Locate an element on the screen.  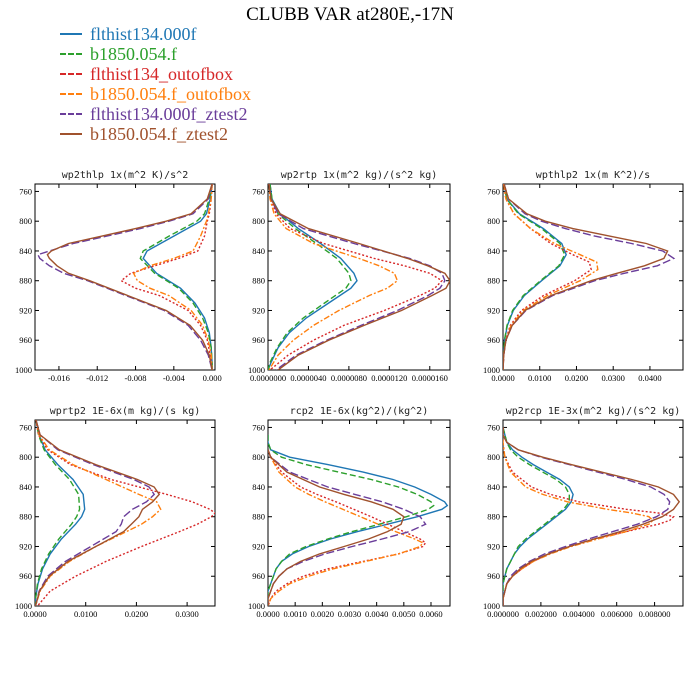
x-tick-label: 0.0010 is located at coordinates (294, 614).